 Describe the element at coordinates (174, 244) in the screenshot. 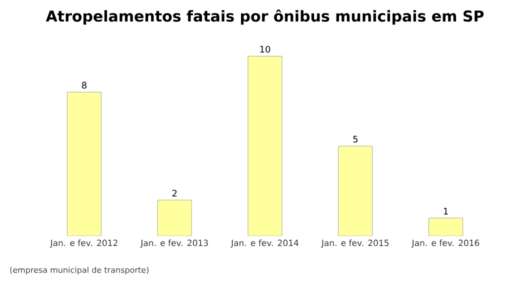

I see `x-tick-label: Jan. e fev. 2013` at that location.